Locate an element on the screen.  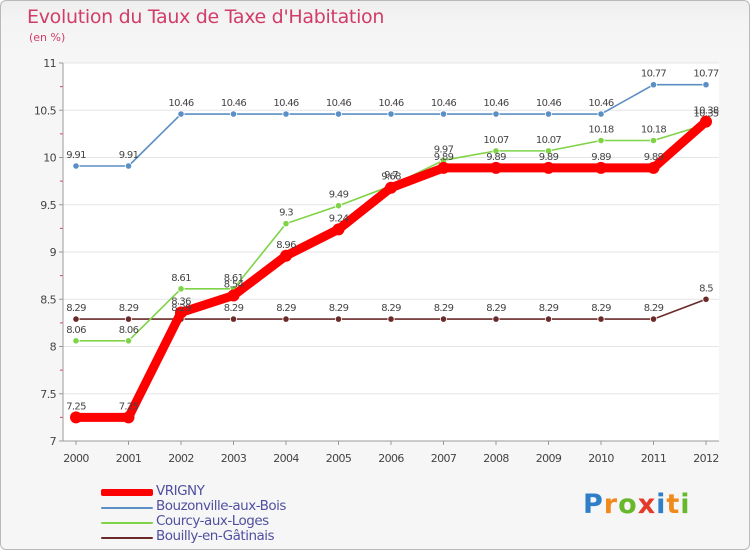
legend-swatch-courcy is located at coordinates (127, 523).